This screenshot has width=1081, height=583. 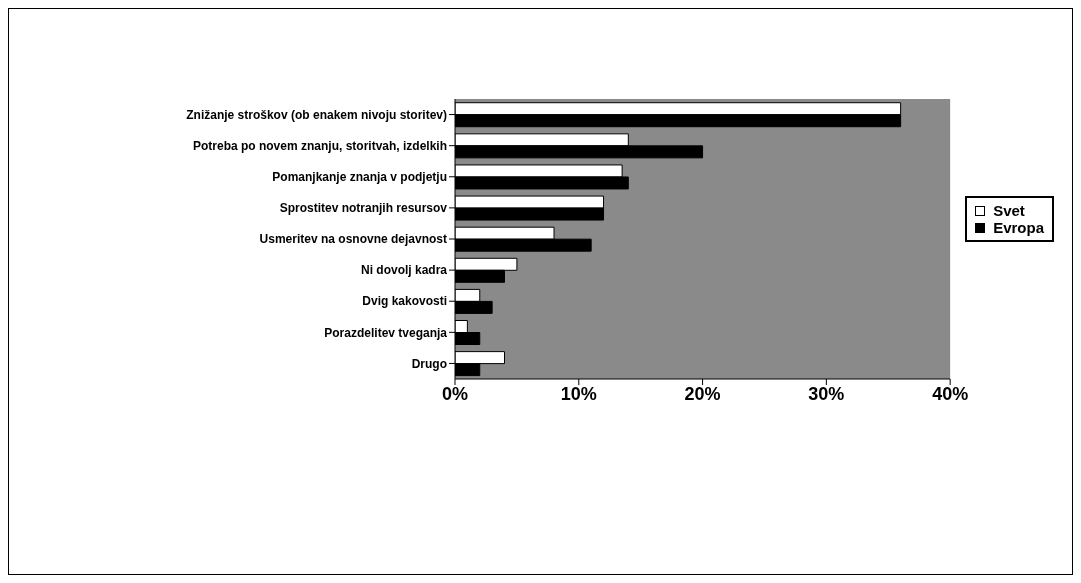 What do you see at coordinates (386, 332) in the screenshot?
I see `y-tick-label: Porazdelitev tveganja` at bounding box center [386, 332].